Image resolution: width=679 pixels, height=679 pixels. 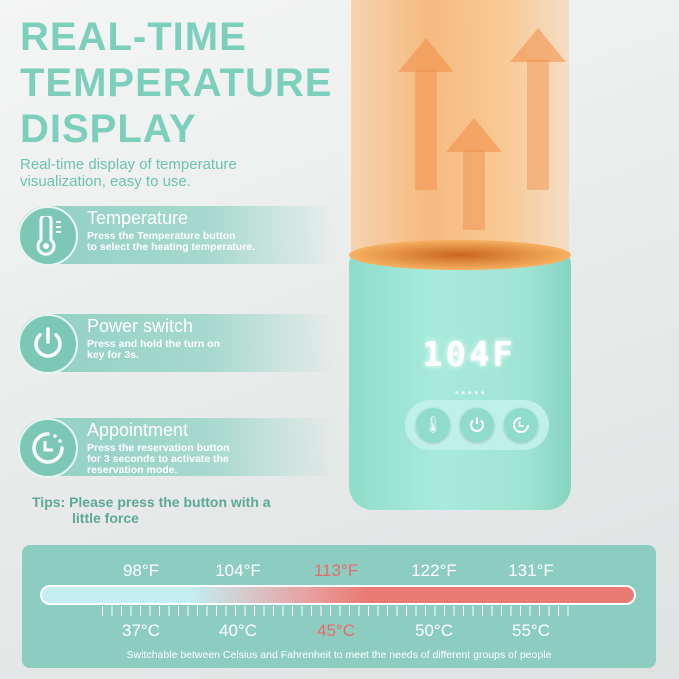 What do you see at coordinates (471, 393) in the screenshot?
I see `display-indicator: •••••` at bounding box center [471, 393].